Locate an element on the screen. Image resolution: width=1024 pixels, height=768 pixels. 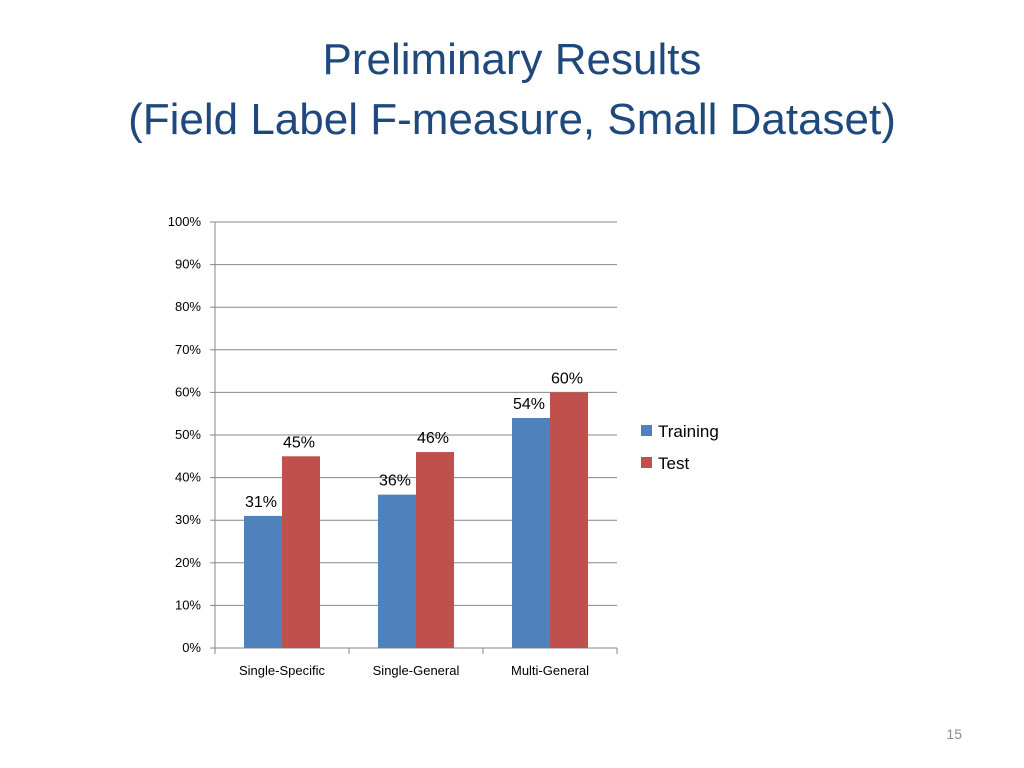
data-label: 45% is located at coordinates (299, 442).